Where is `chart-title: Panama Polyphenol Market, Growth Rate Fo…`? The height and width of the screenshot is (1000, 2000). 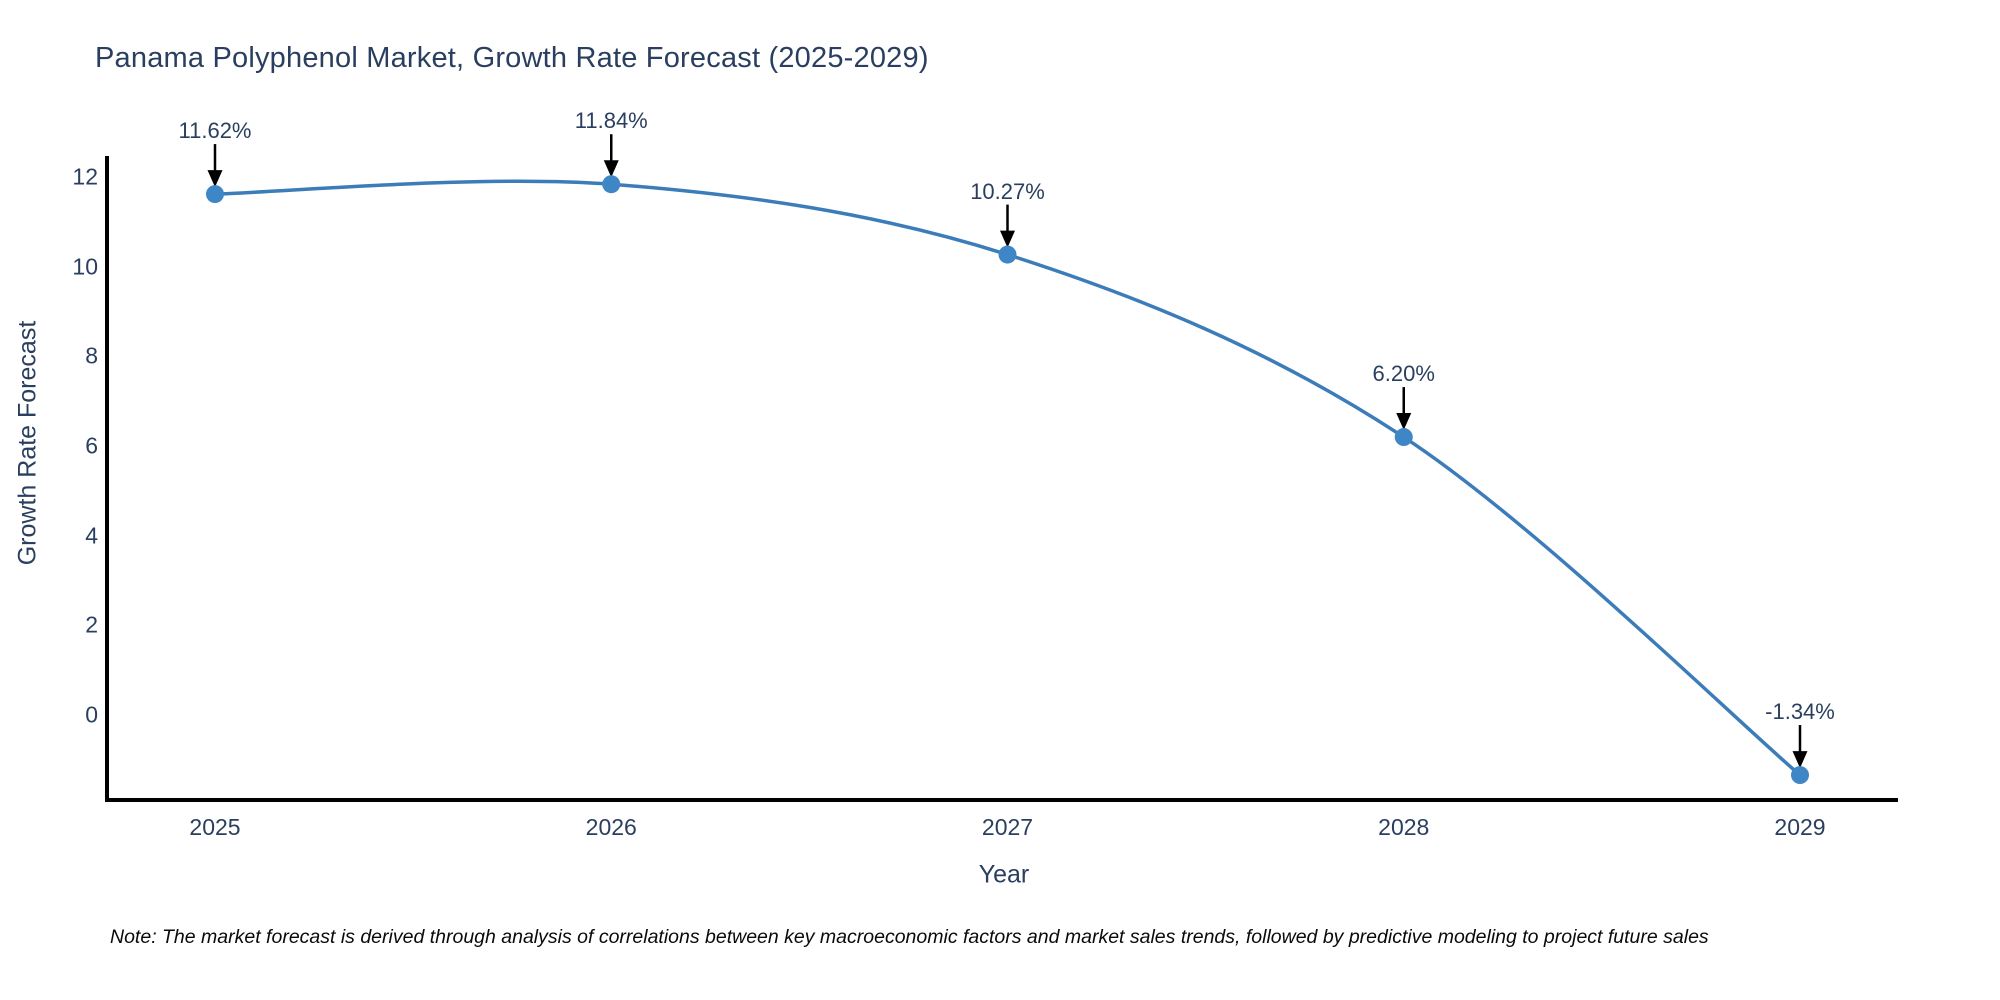
chart-title: Panama Polyphenol Market, Growth Rate Fo… is located at coordinates (512, 58).